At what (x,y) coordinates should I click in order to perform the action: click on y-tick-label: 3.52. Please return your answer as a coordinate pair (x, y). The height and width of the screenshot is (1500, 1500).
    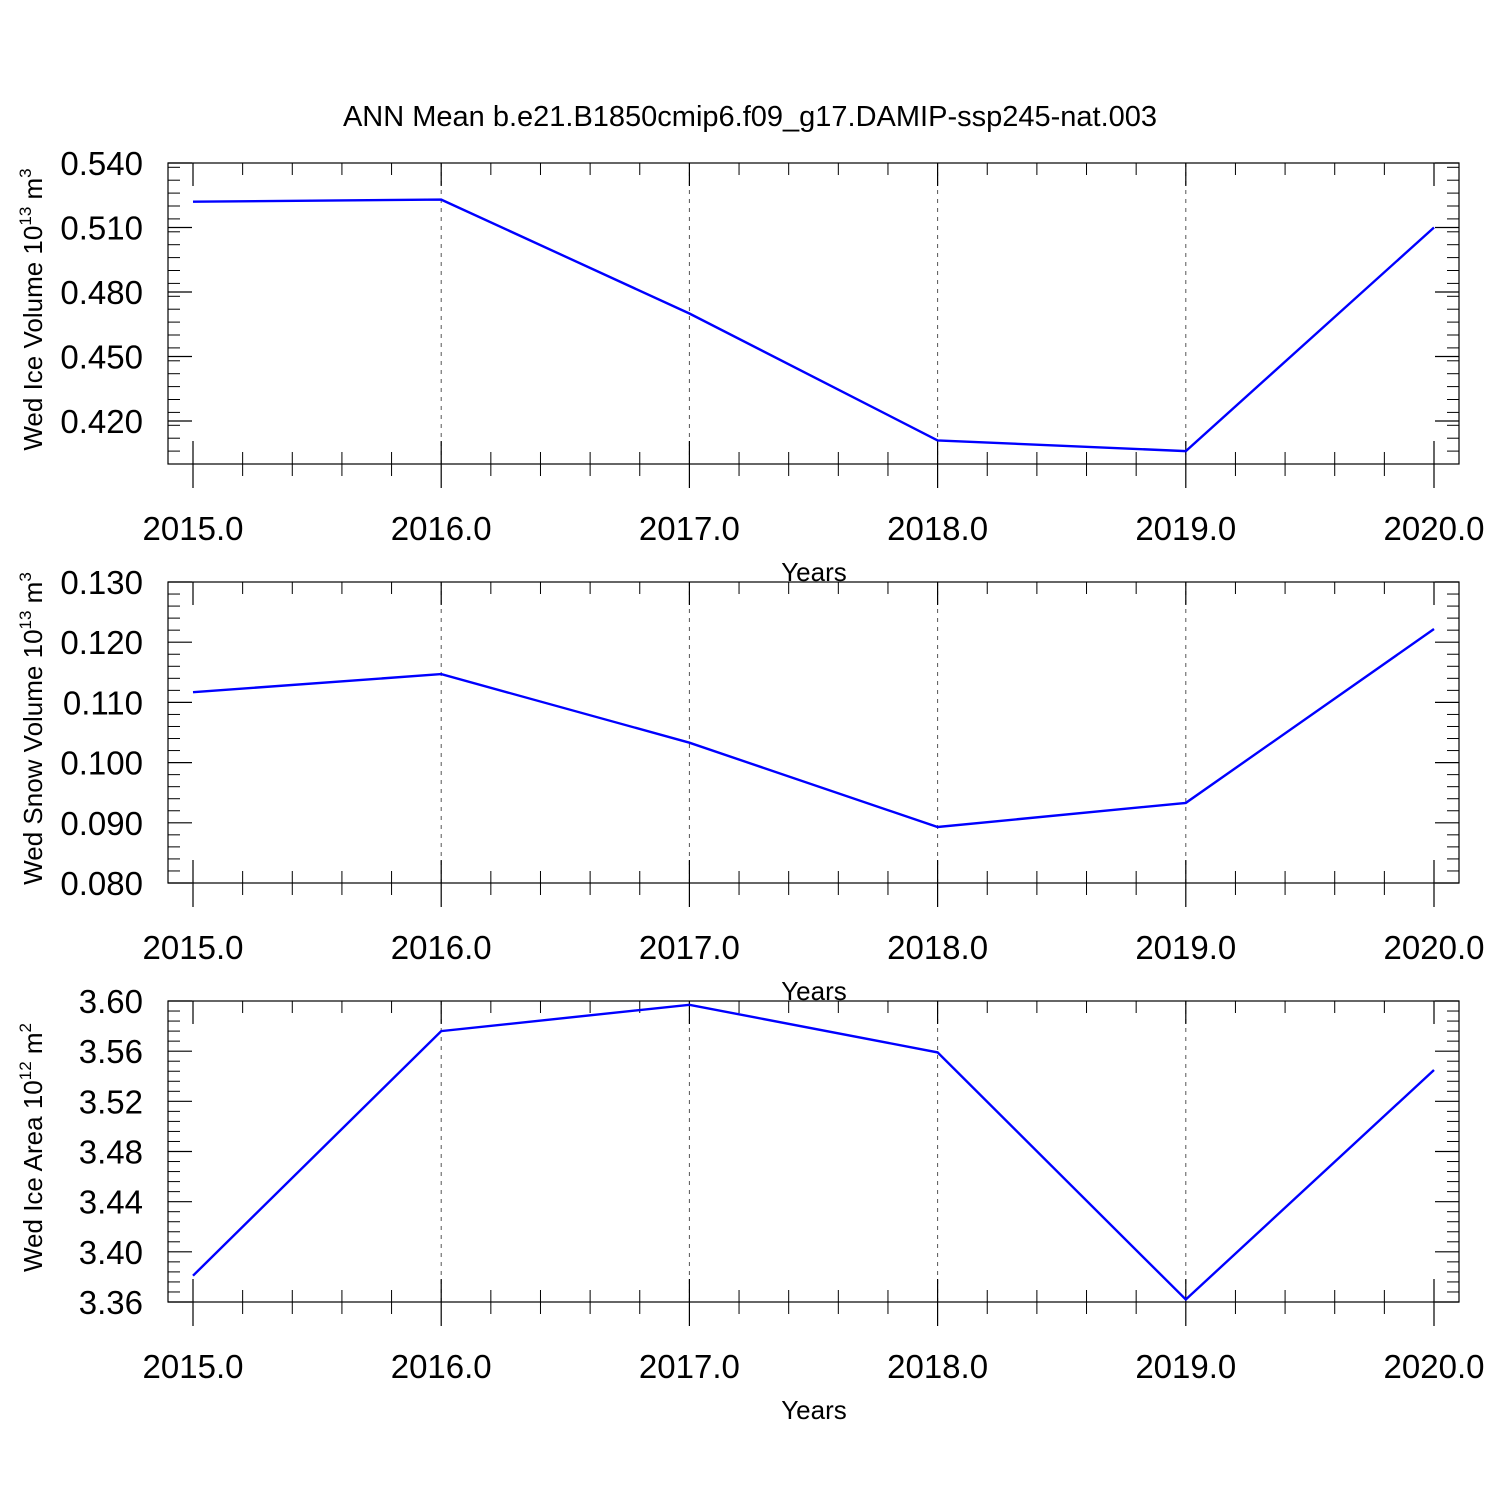
    Looking at the image, I should click on (111, 1101).